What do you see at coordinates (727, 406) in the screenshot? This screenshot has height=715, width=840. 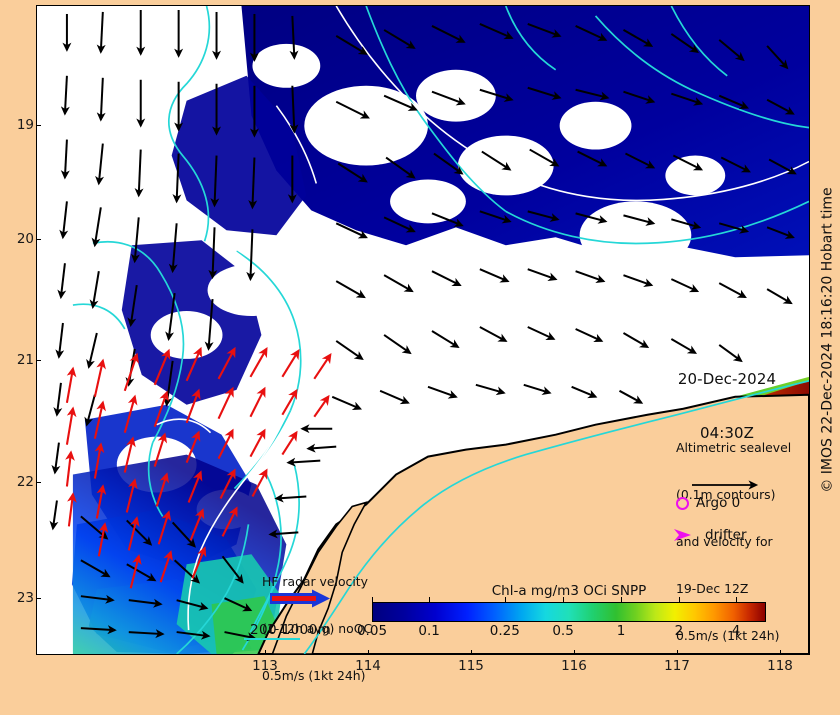 I see `date-time-block: 20-Dec-2024 04:30Z` at bounding box center [727, 406].